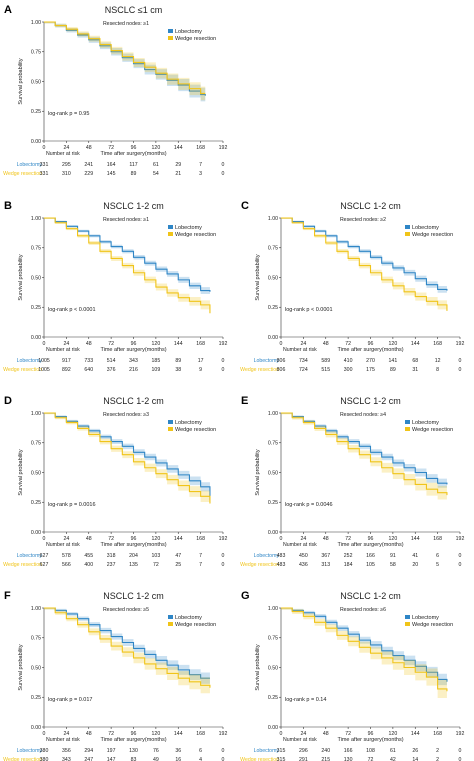  What do you see at coordinates (437, 759) in the screenshot?
I see `risk-value-wedge: 2` at bounding box center [437, 759].